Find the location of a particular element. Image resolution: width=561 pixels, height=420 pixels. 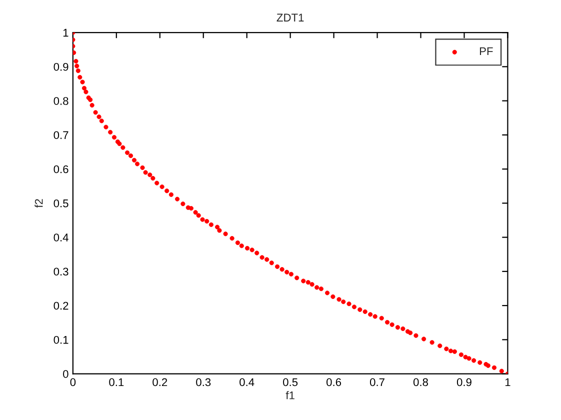

y-tick-label: 0.1 is located at coordinates (61, 340).